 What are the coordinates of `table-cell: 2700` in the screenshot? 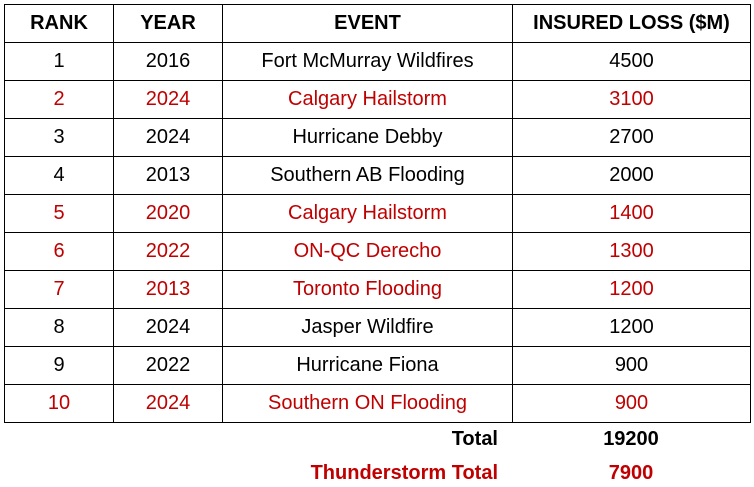 It's located at (631, 137).